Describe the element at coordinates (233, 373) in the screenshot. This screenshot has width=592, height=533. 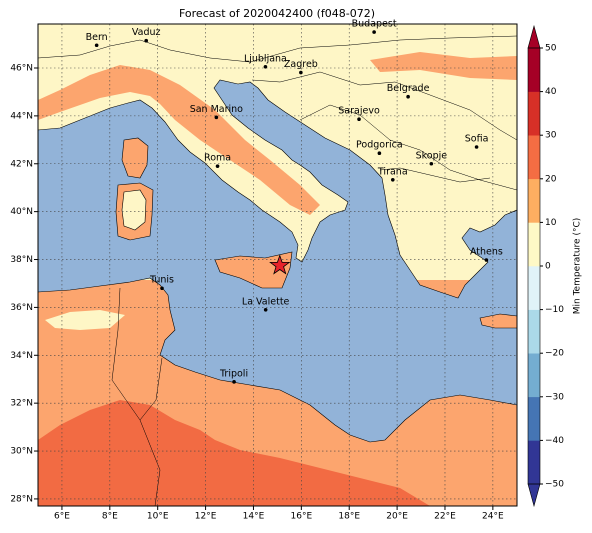
I see `city-label: Tripoli` at that location.